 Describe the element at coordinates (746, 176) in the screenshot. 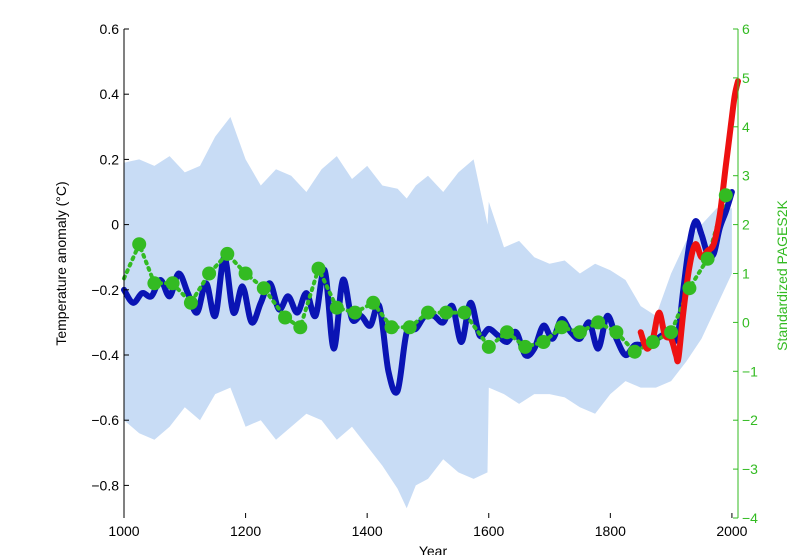

I see `right-y-tick-label: 3` at that location.